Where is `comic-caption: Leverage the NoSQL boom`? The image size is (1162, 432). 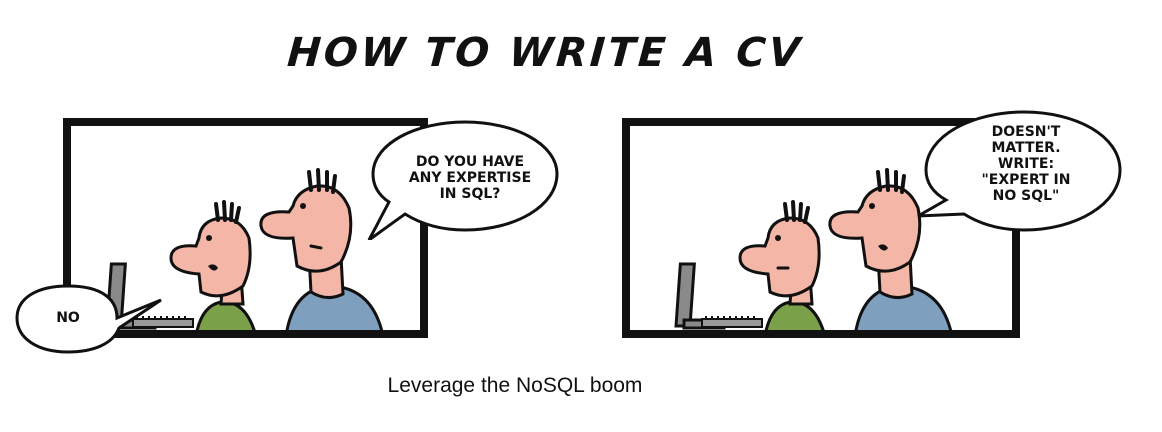
comic-caption: Leverage the NoSQL boom is located at coordinates (515, 385).